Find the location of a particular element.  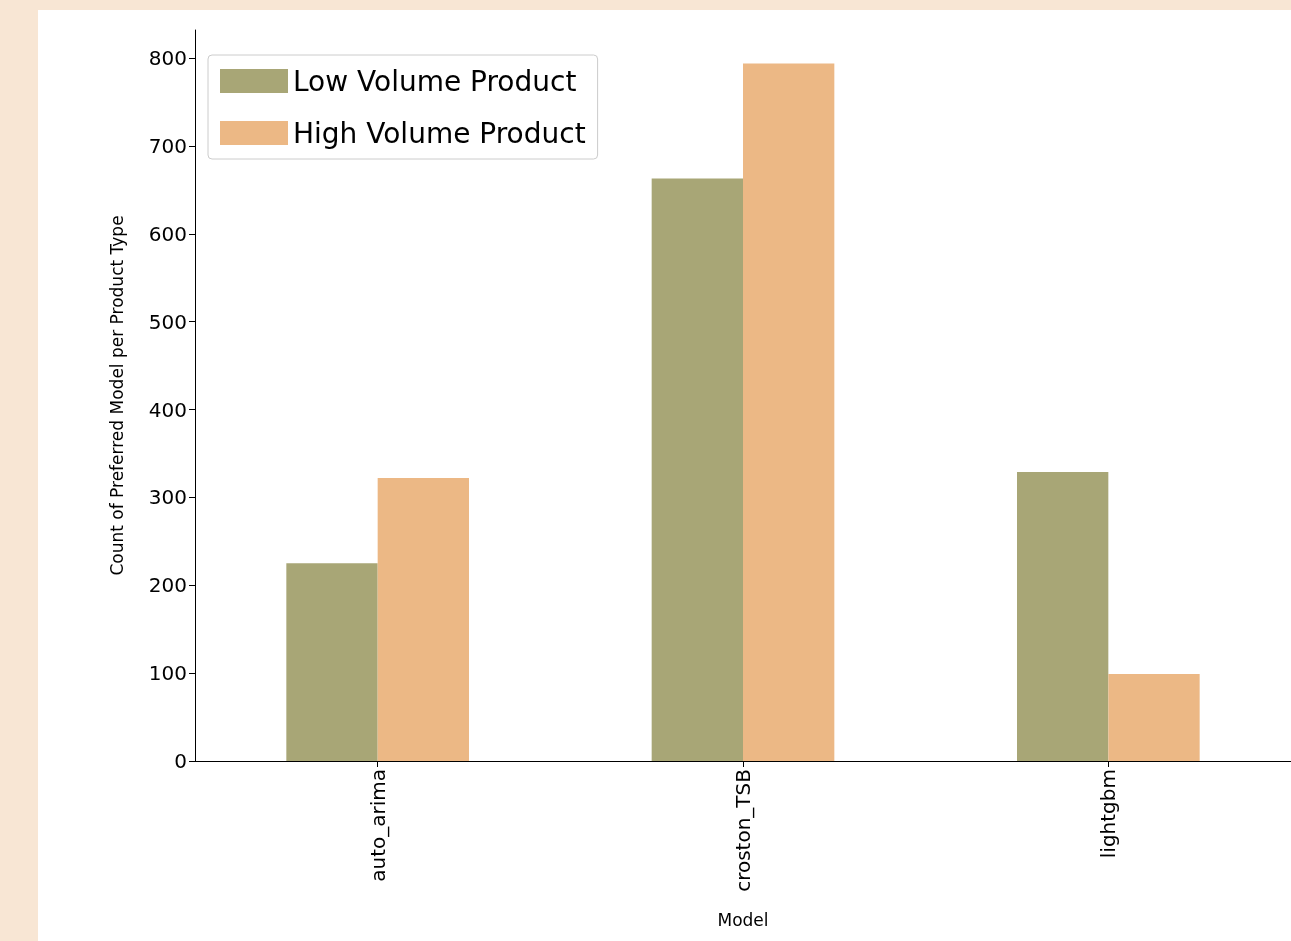

y-tick-label: 200 is located at coordinates (167, 585).